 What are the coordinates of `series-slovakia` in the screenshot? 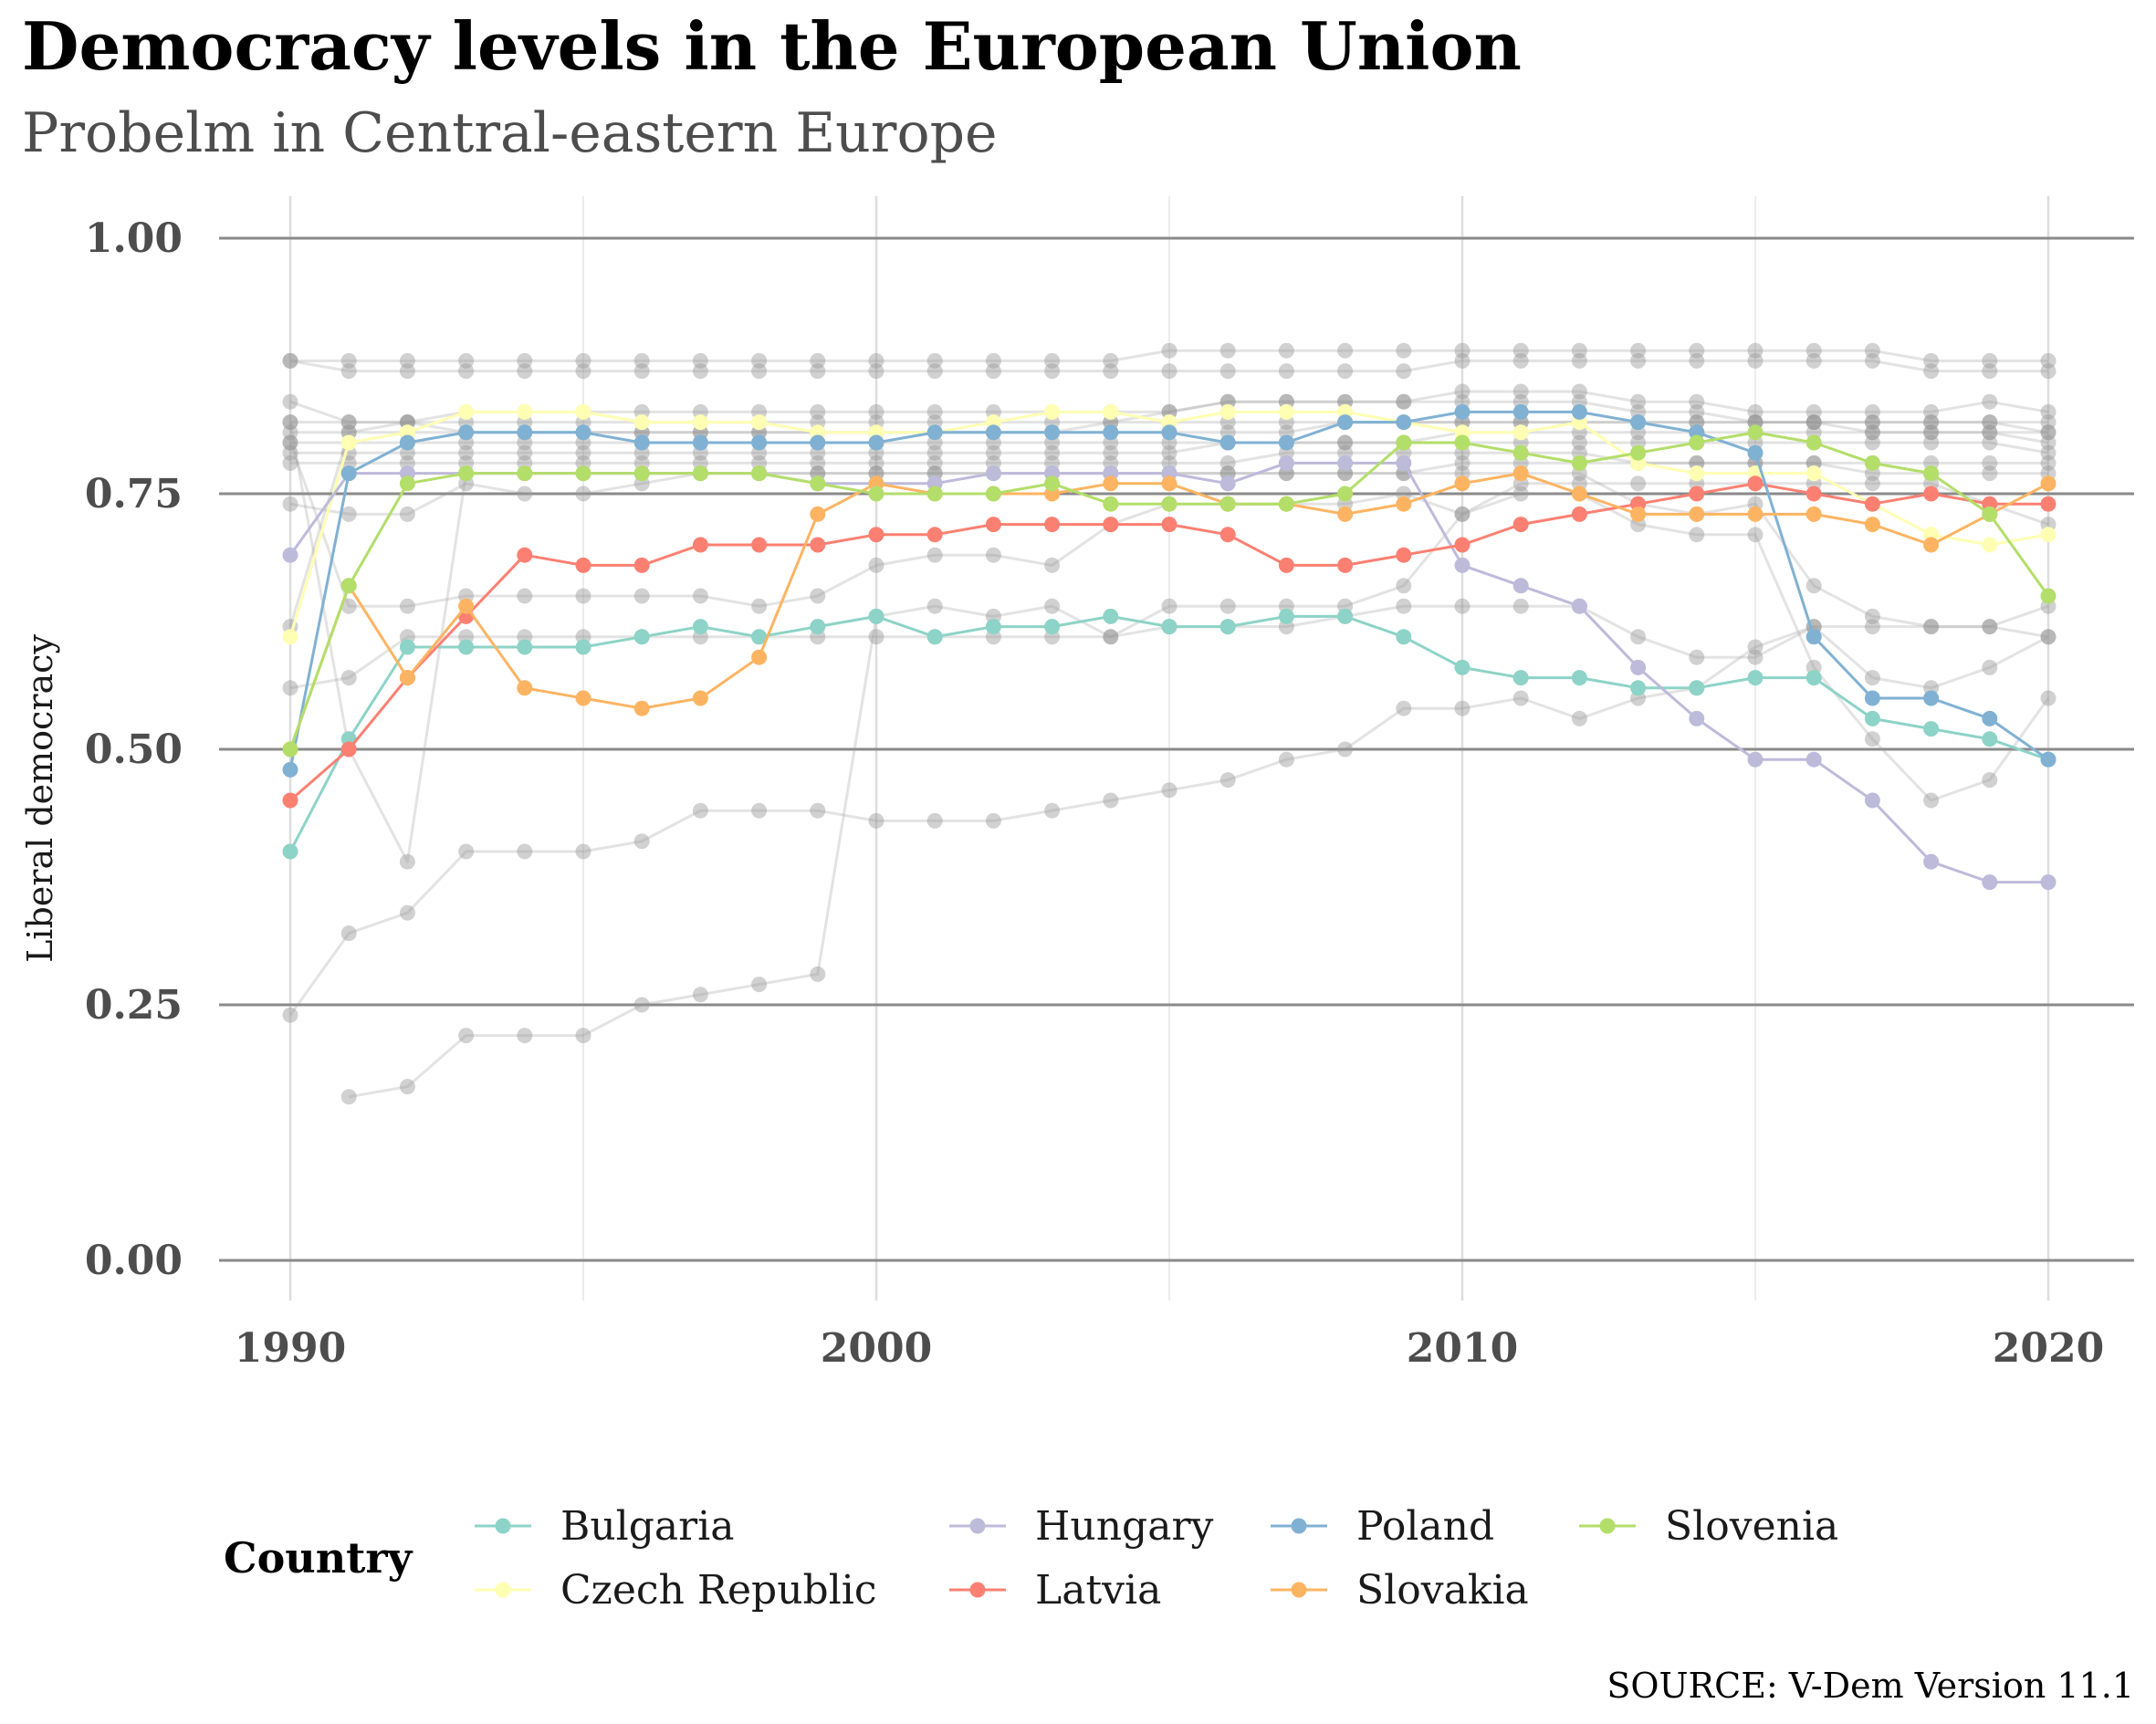 It's located at (1169, 611).